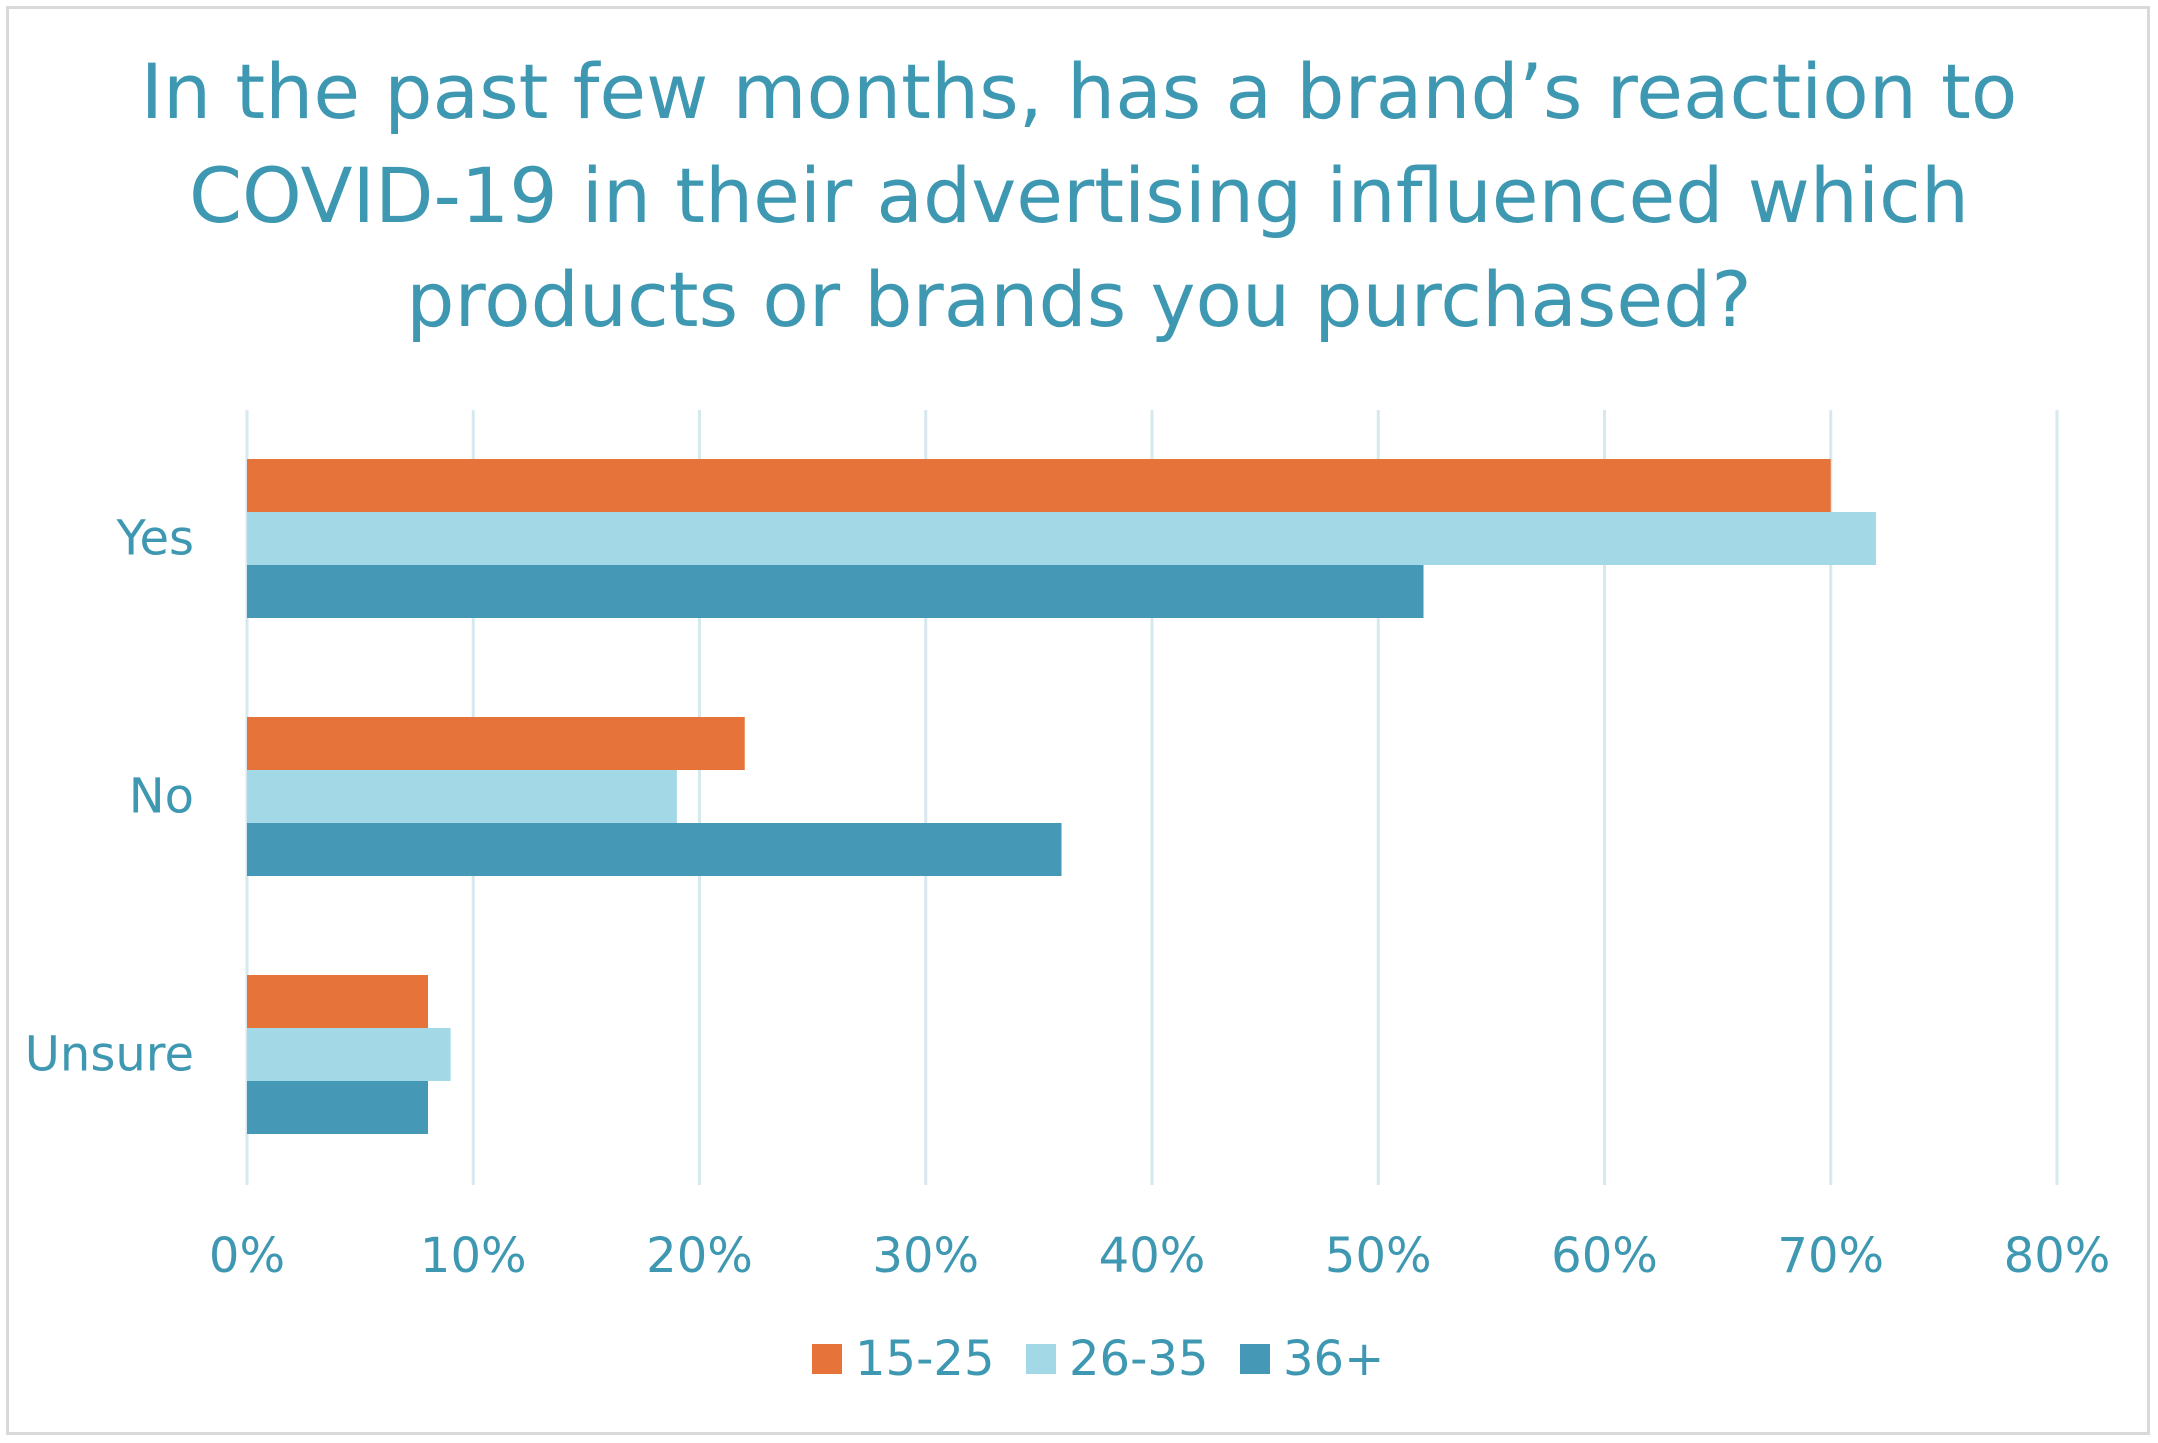  What do you see at coordinates (473, 1256) in the screenshot?
I see `x-tick-label-10: 10%` at bounding box center [473, 1256].